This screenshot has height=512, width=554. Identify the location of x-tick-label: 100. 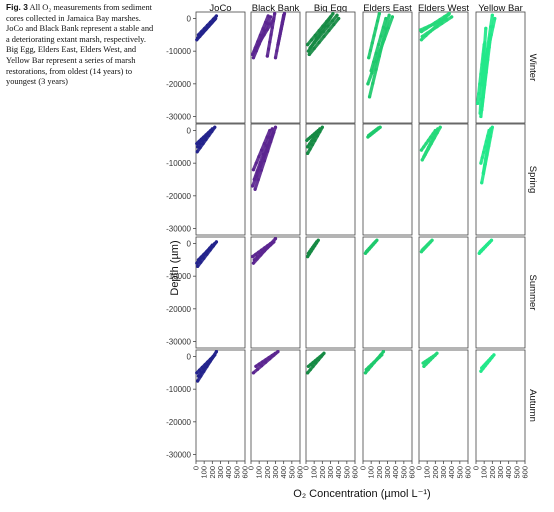
(314, 472).